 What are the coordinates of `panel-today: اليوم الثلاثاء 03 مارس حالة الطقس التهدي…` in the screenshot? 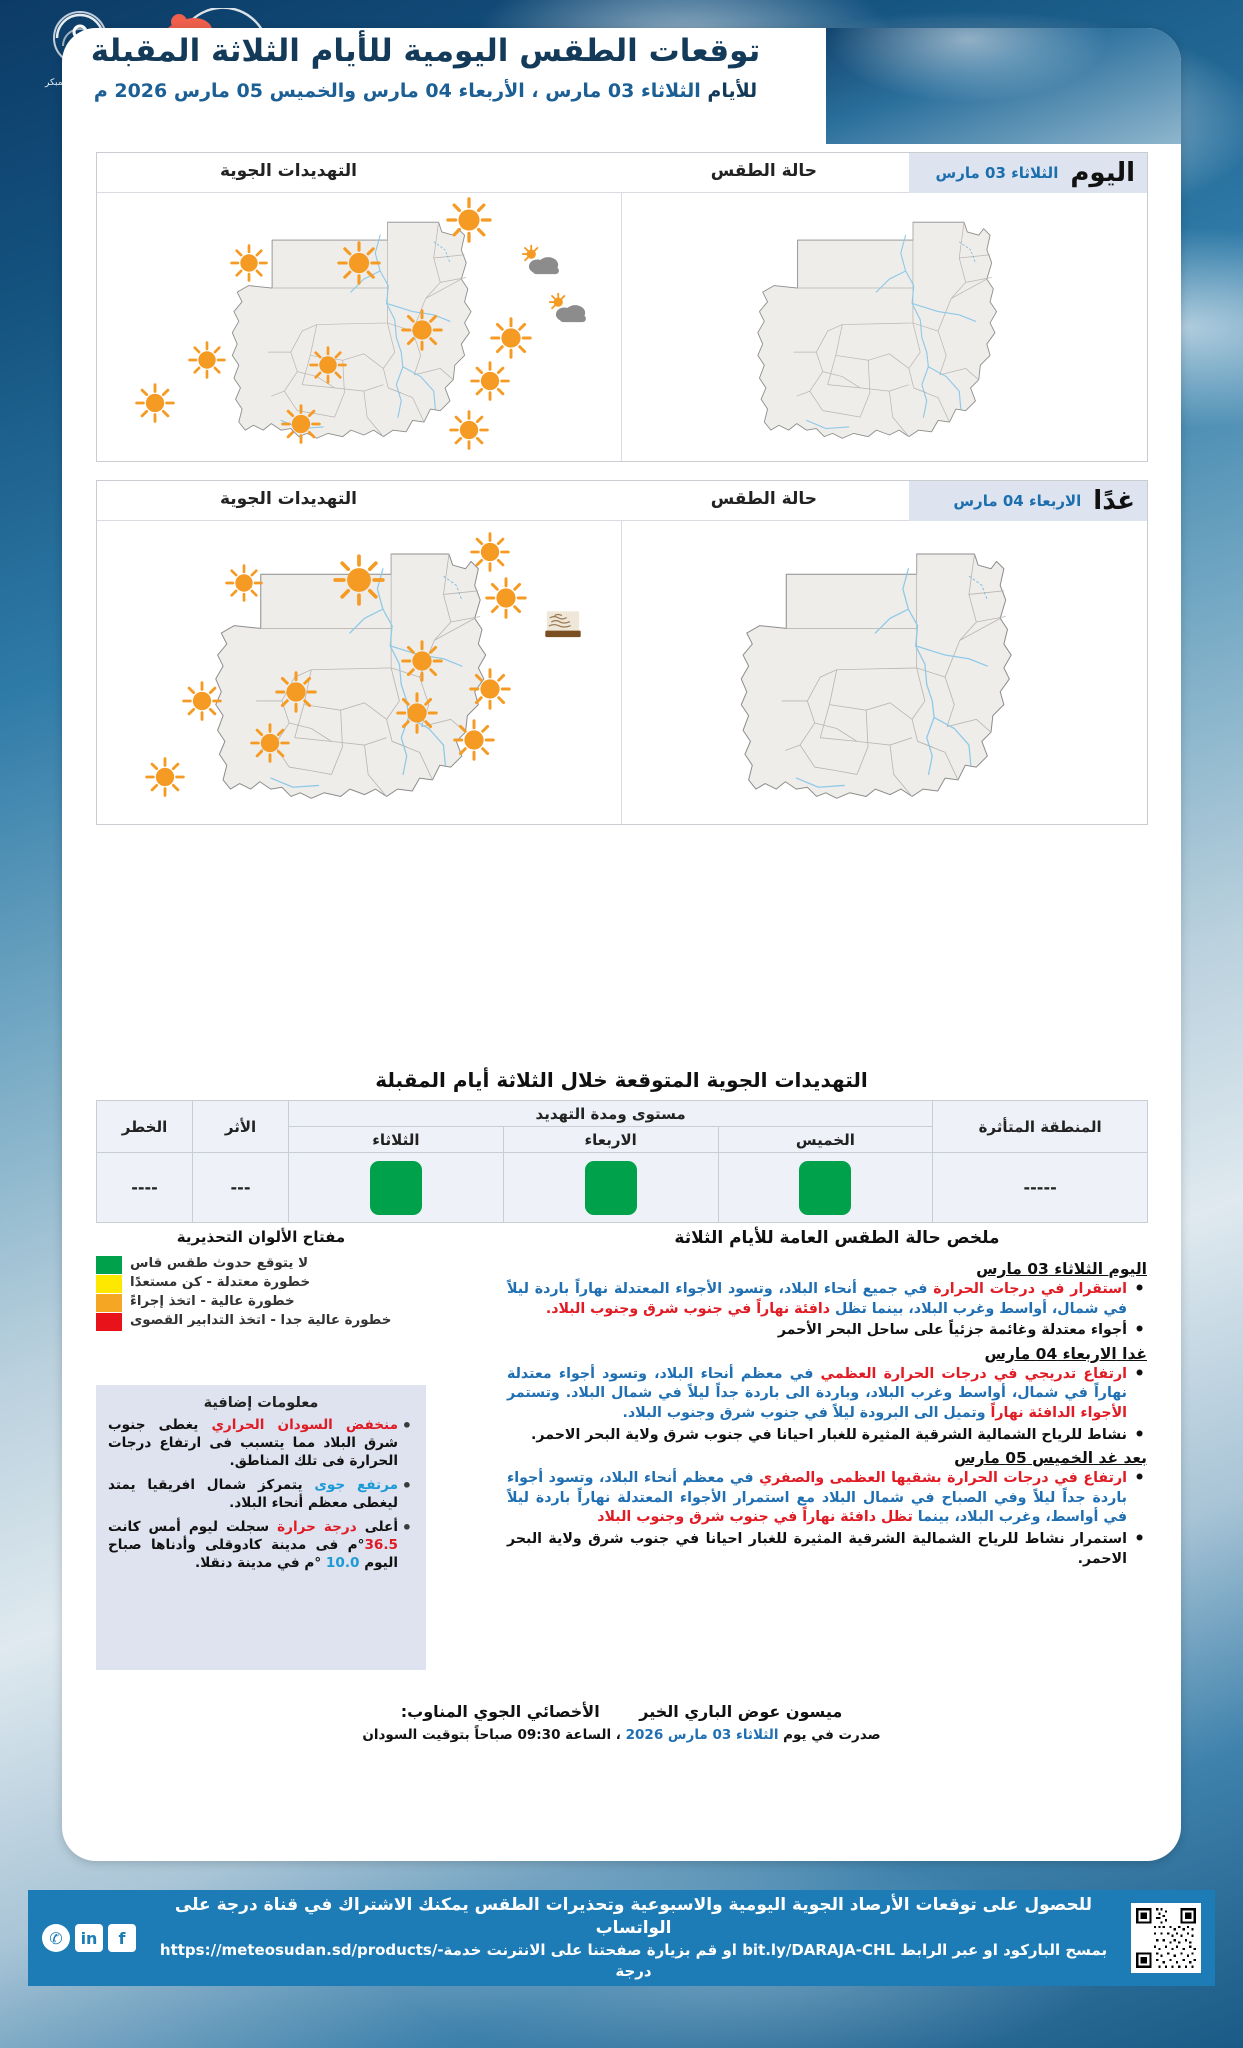 It's located at (622, 307).